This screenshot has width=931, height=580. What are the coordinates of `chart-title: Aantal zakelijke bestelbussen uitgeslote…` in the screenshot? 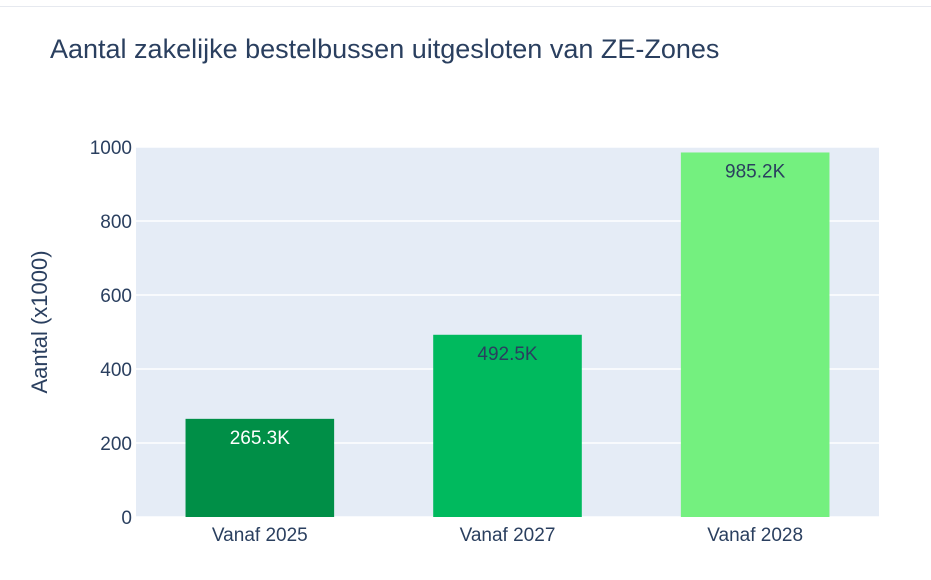 It's located at (385, 49).